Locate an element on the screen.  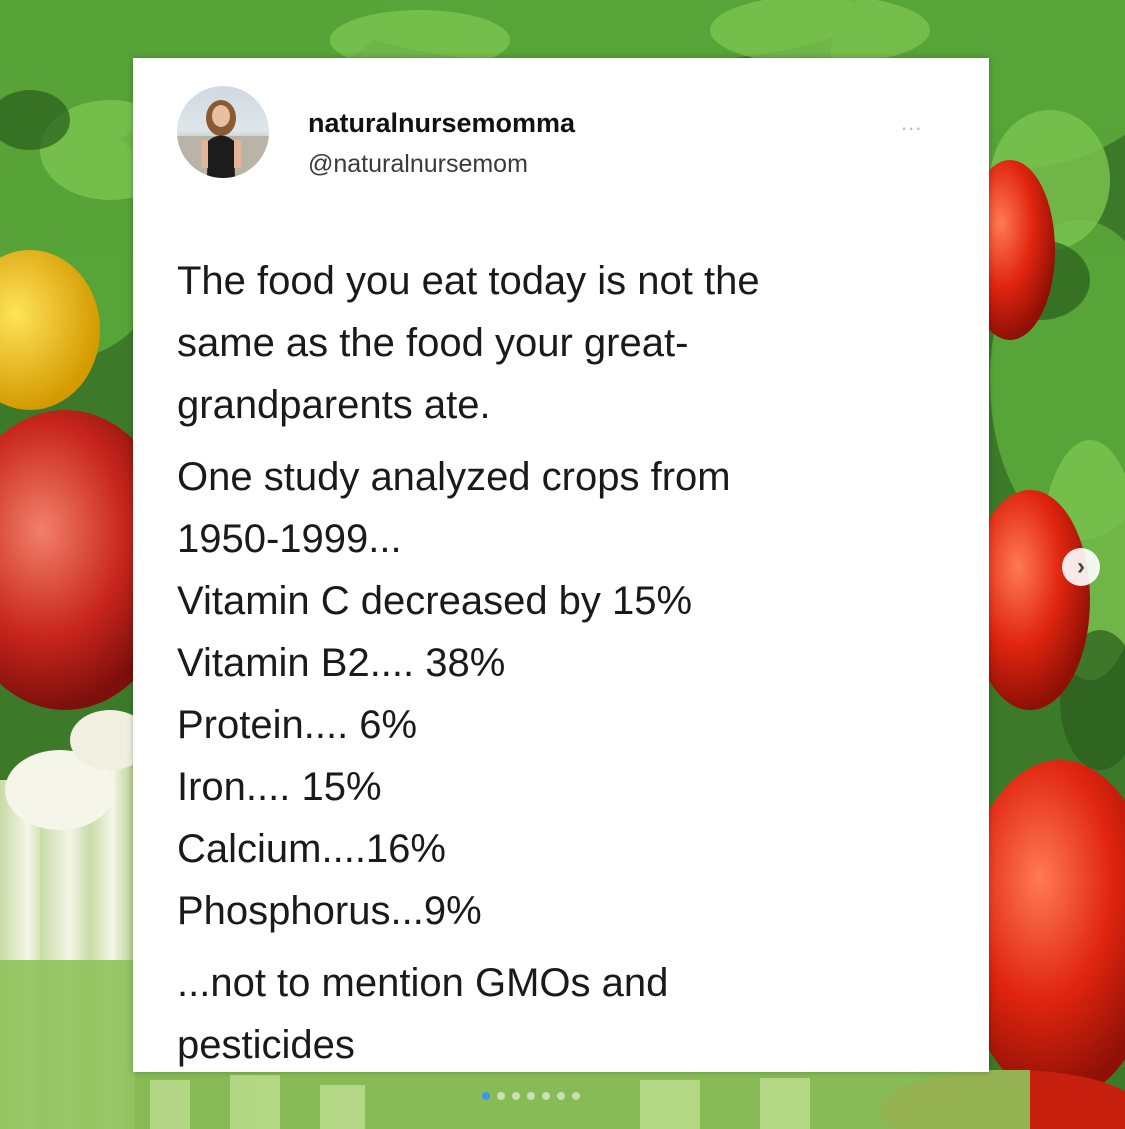
text-line: The food you eat today is not the is located at coordinates (468, 281).